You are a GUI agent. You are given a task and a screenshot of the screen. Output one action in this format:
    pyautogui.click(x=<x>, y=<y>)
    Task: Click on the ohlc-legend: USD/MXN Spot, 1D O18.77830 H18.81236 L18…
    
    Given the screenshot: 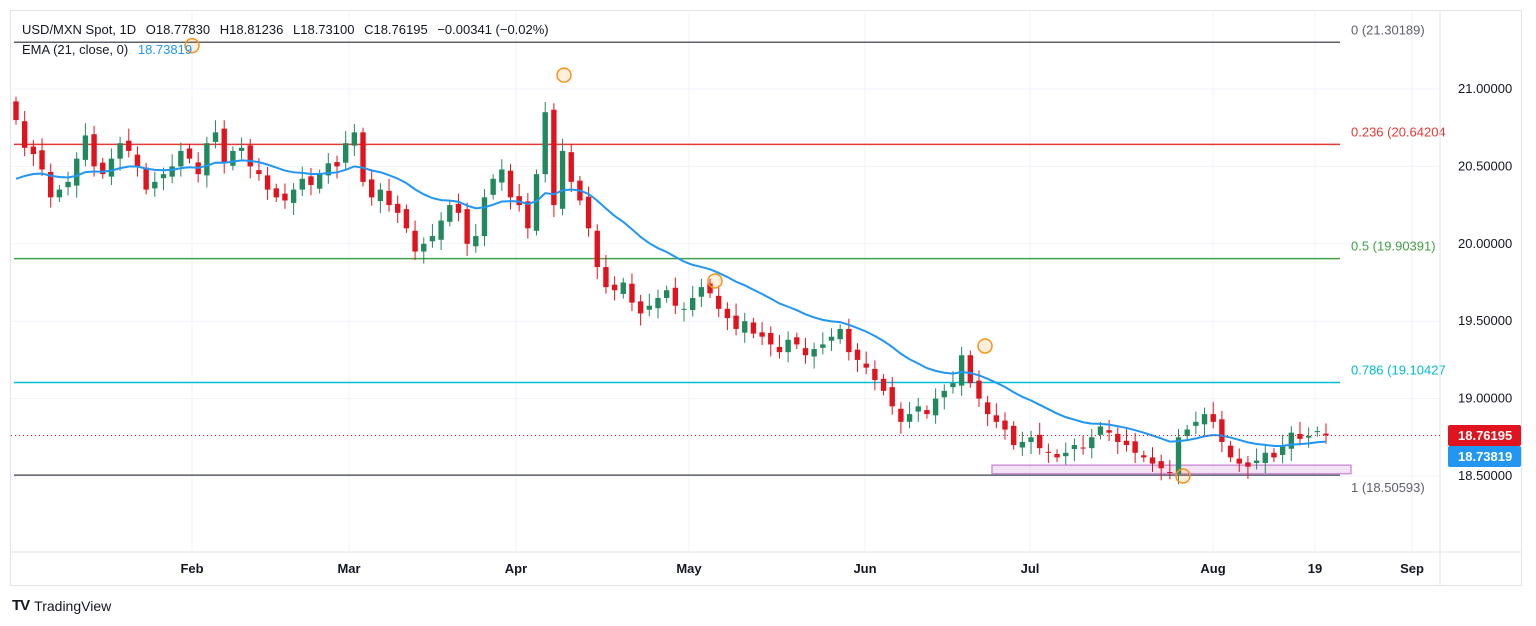 What is the action you would take?
    pyautogui.click(x=288, y=29)
    